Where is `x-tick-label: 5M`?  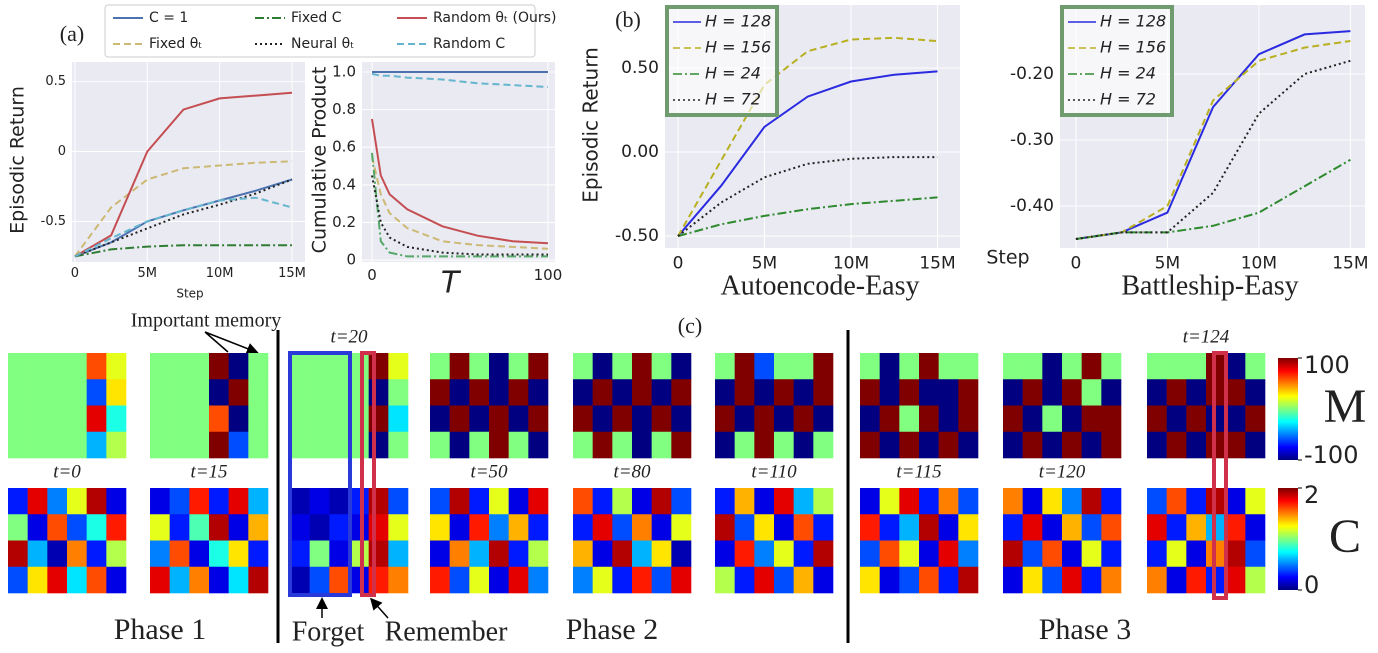
x-tick-label: 5M is located at coordinates (148, 273).